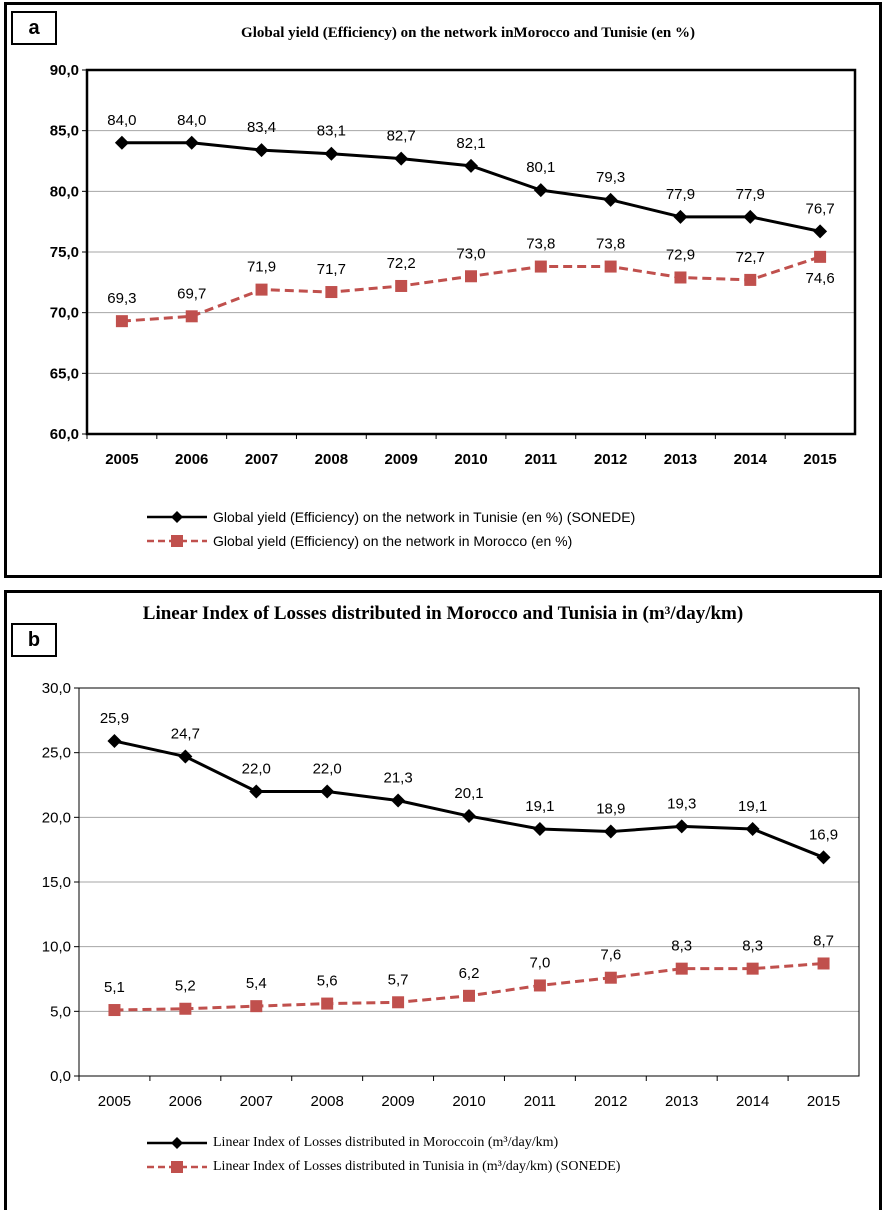  What do you see at coordinates (331, 131) in the screenshot?
I see `data-label: 83,1` at bounding box center [331, 131].